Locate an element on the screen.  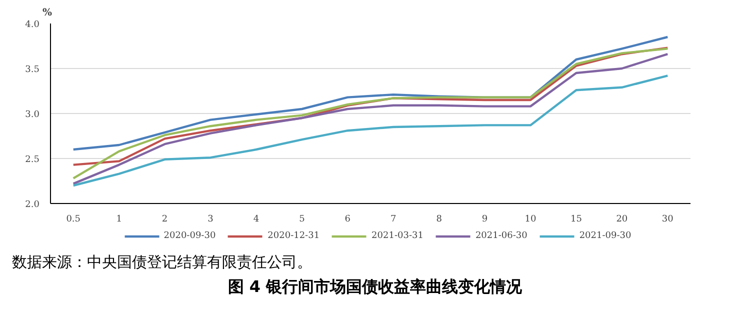
y-axis-title: % is located at coordinates (47, 13).